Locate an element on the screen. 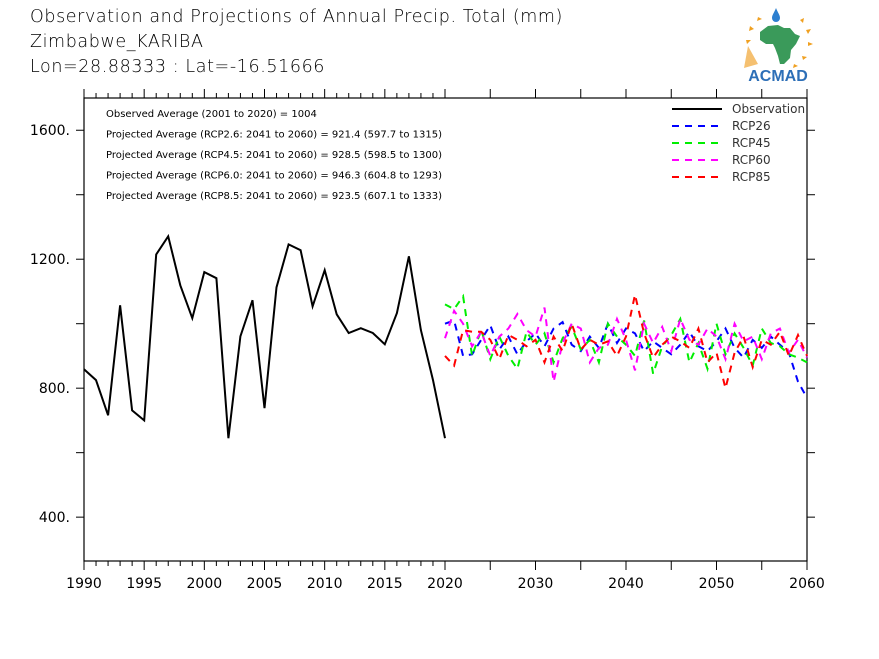 This screenshot has height=659, width=879. x-tick-label: 2015 is located at coordinates (385, 584).